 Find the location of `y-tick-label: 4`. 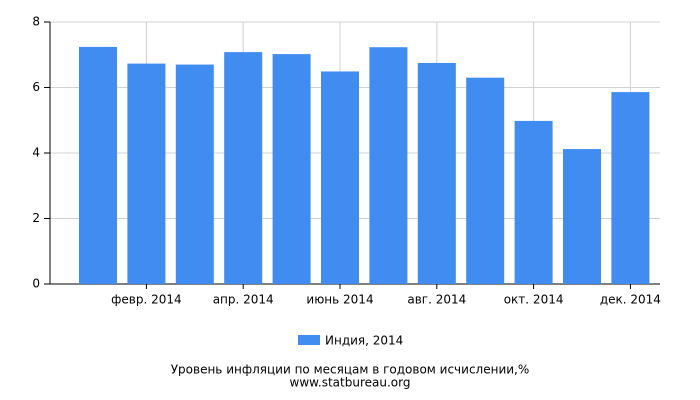

y-tick-label: 4 is located at coordinates (36, 153).